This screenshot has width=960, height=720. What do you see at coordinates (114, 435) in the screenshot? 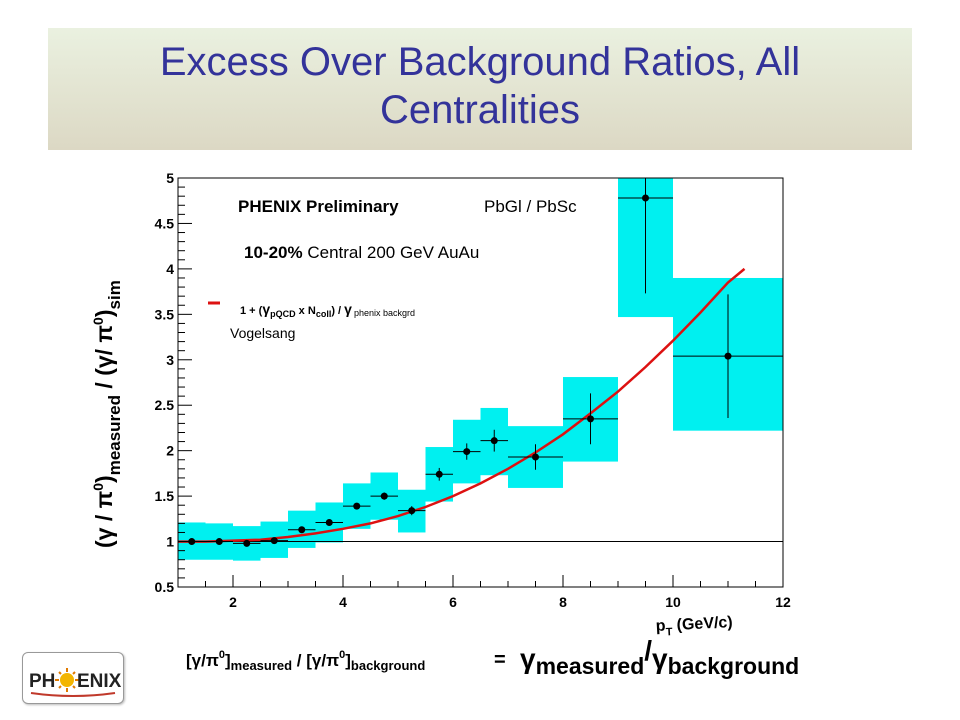
I see `ylabel-sub-measured: measured` at bounding box center [114, 435].